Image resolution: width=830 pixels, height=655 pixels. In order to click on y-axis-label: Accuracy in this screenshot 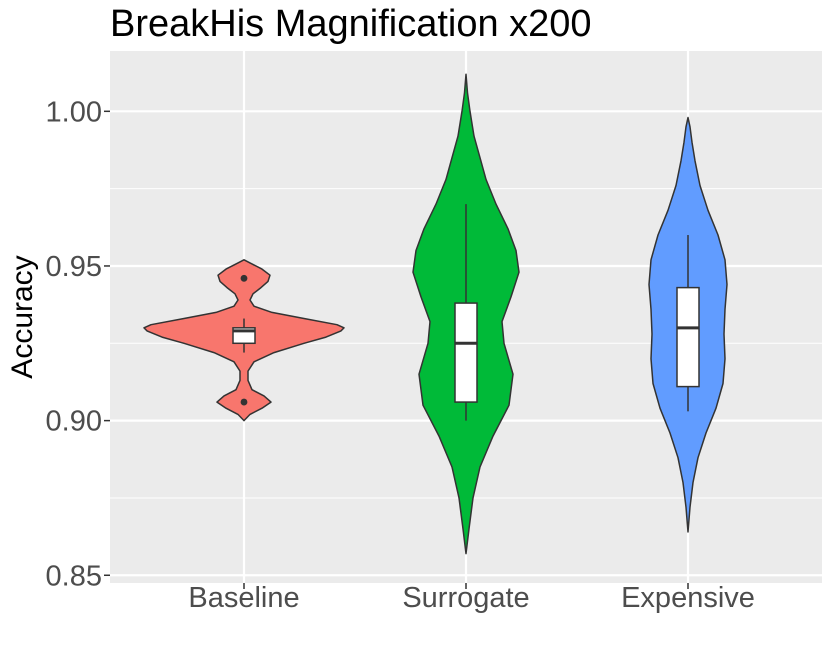, I will do `click(22, 316)`.